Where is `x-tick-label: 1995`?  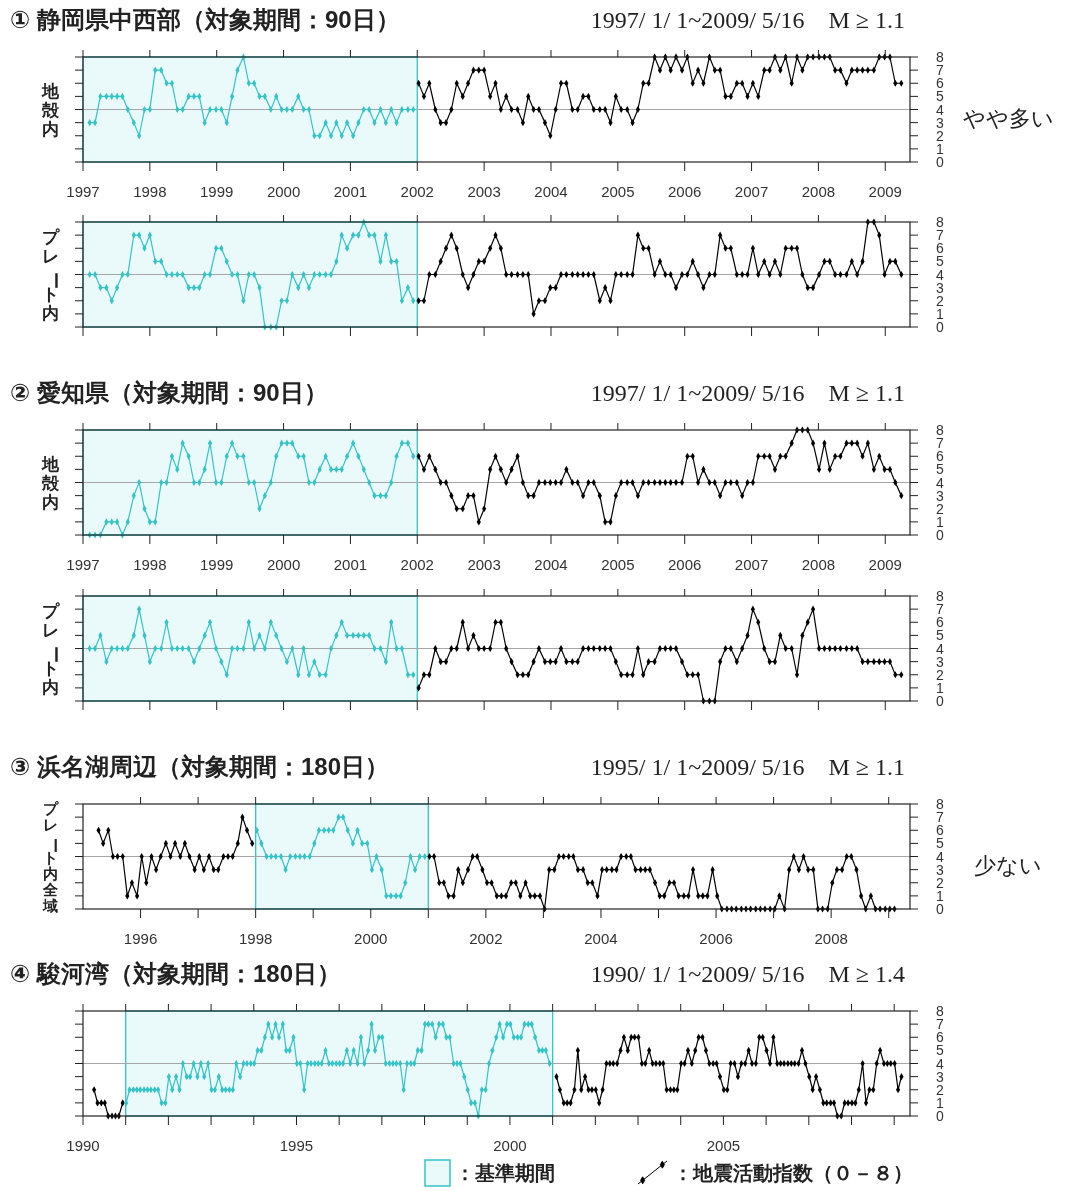 x-tick-label: 1995 is located at coordinates (296, 1145).